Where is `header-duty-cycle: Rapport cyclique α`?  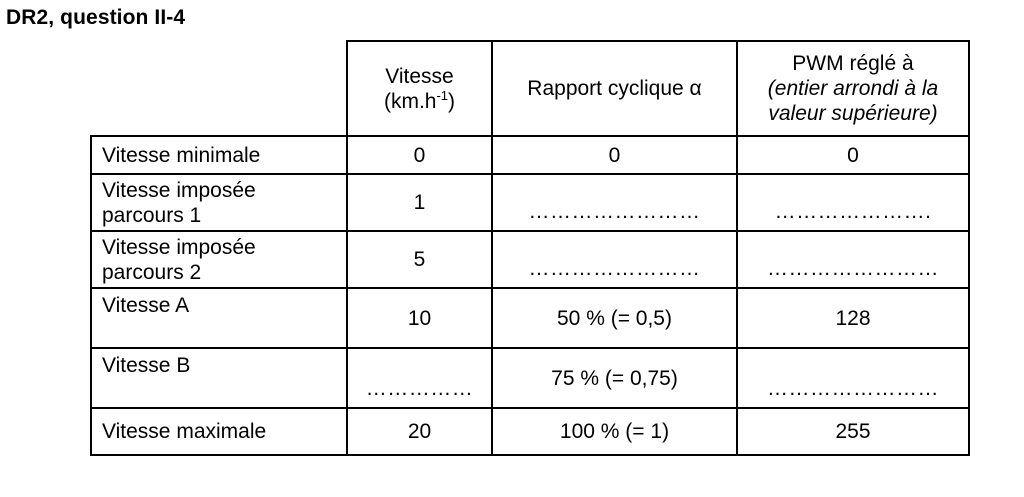
header-duty-cycle: Rapport cyclique α is located at coordinates (615, 88).